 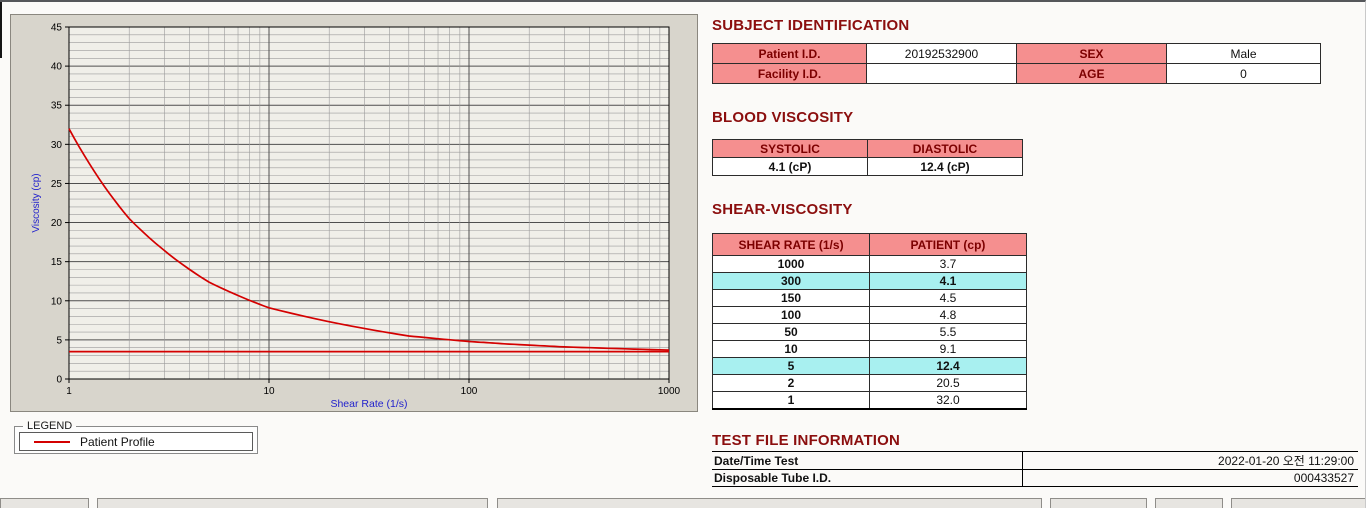 I want to click on svg-text: Viscosity (cp), so click(x=36, y=202).